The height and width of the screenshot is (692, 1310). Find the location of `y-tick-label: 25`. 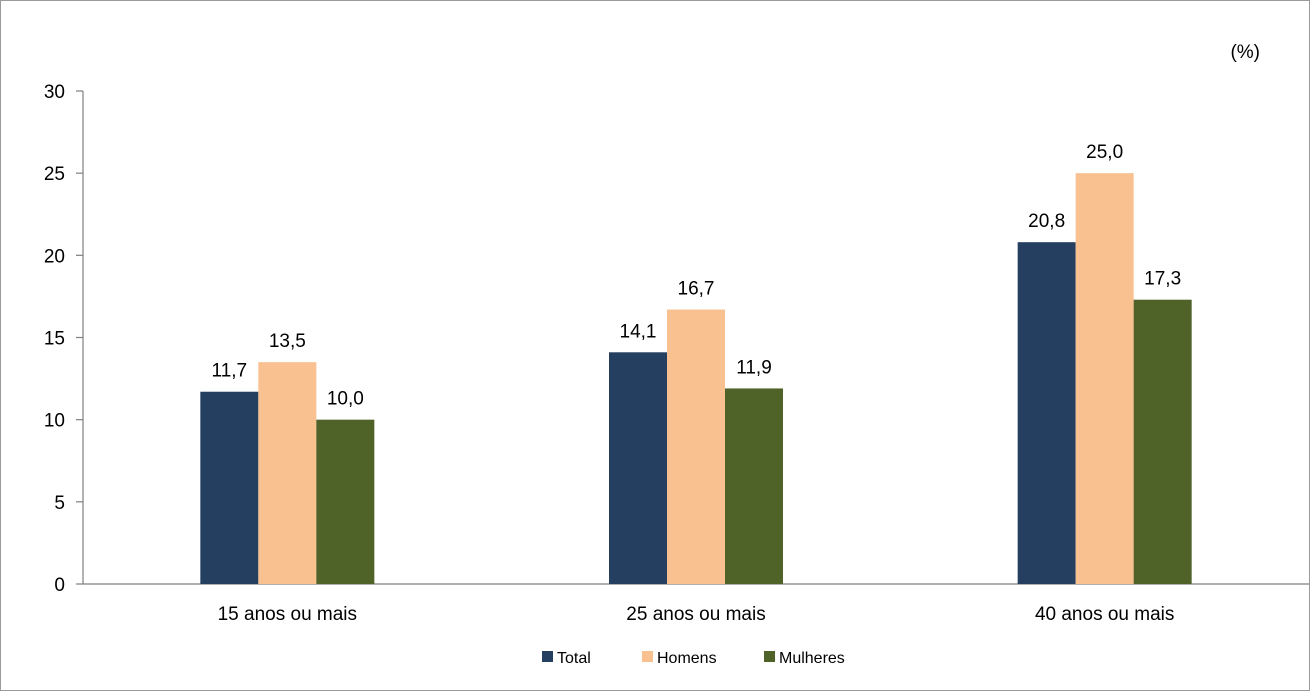

y-tick-label: 25 is located at coordinates (54, 174).